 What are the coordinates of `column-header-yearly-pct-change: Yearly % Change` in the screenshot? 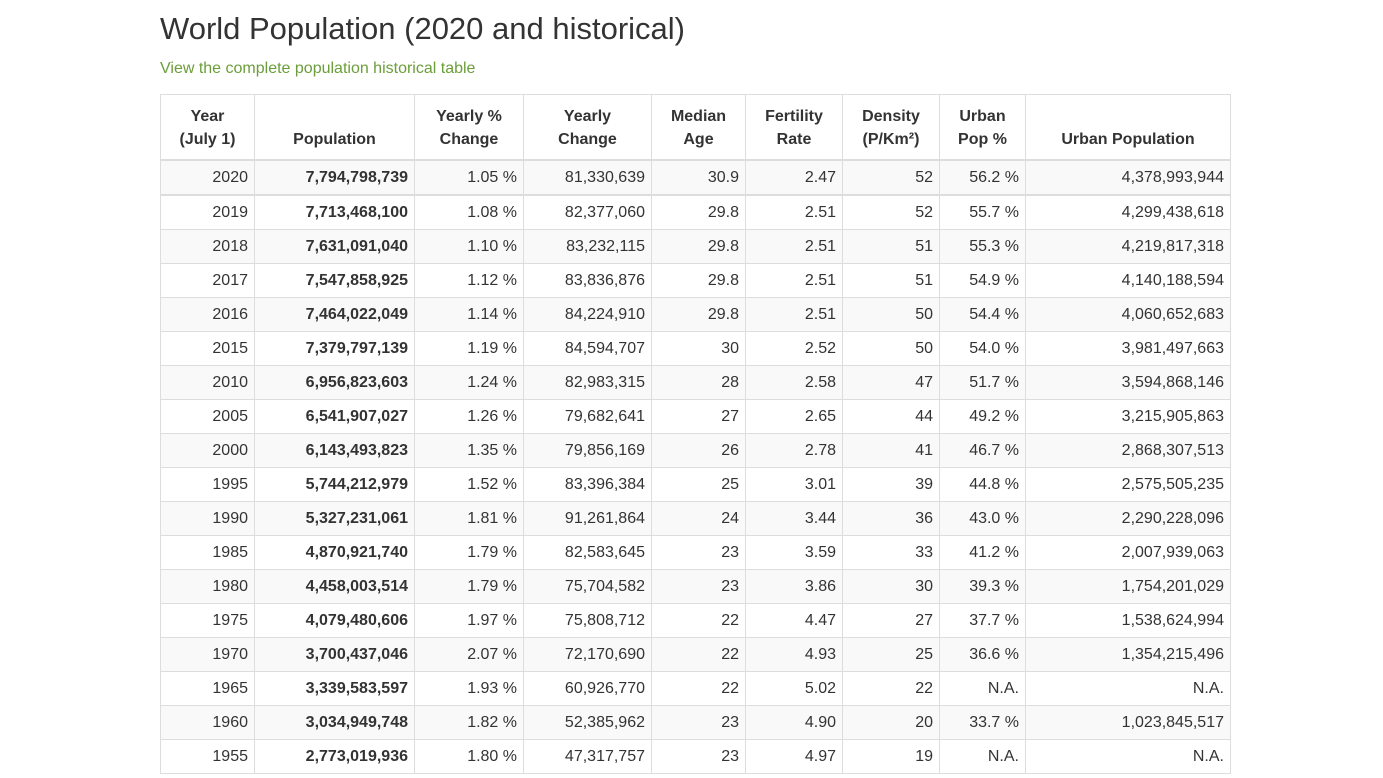 It's located at (469, 127).